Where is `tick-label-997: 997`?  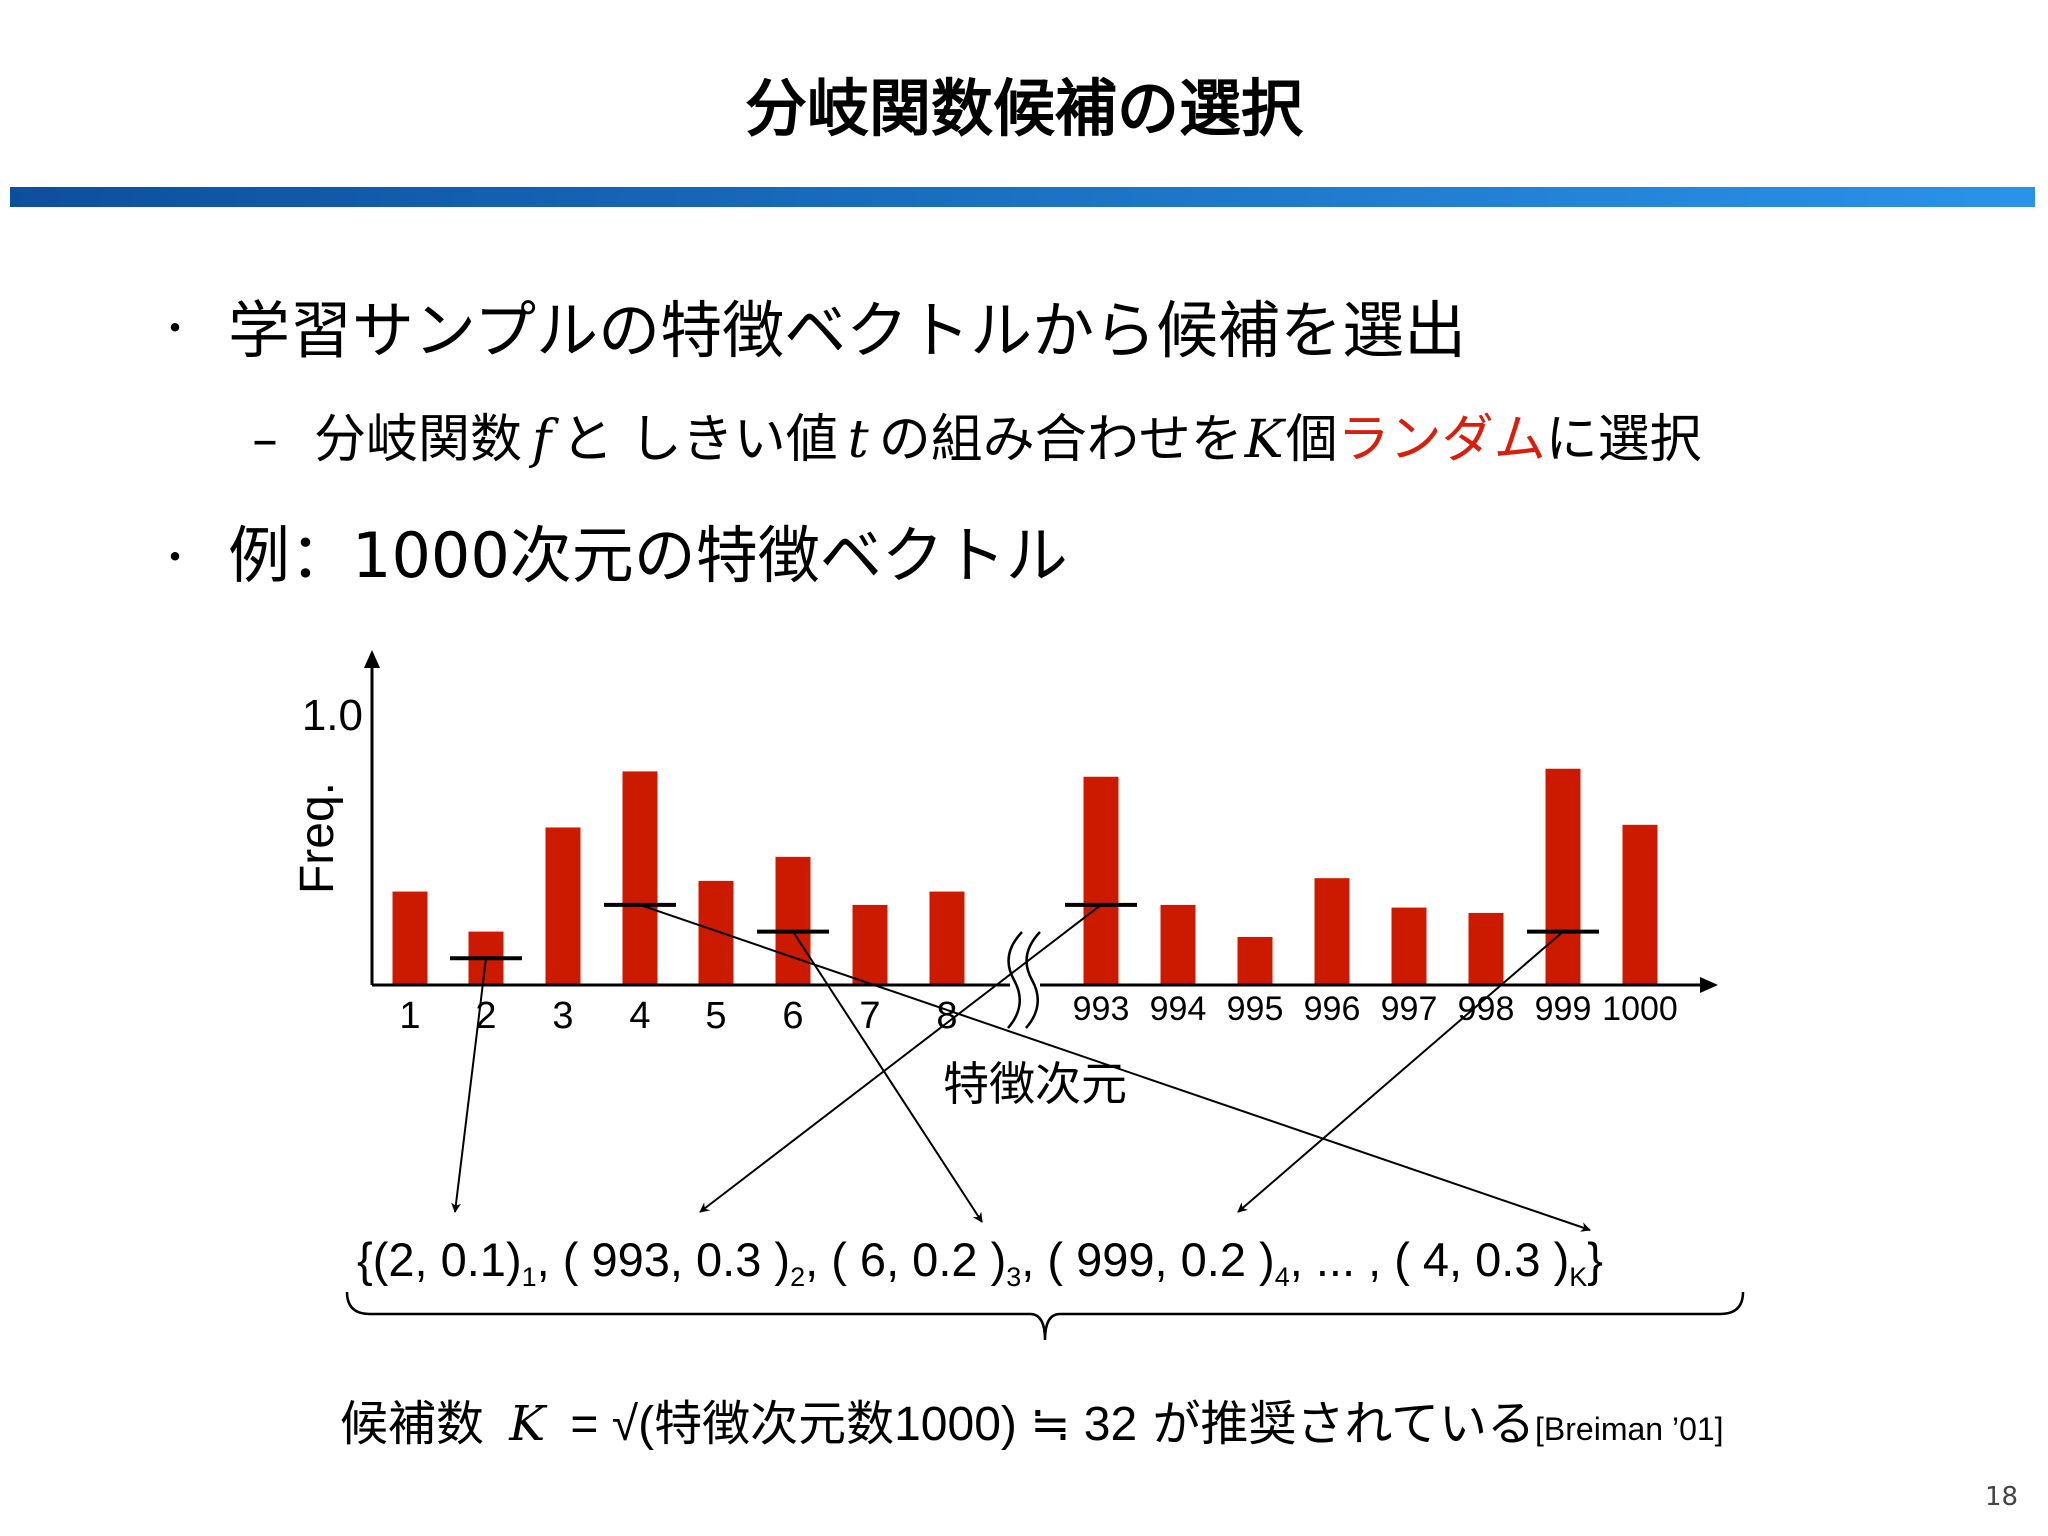 tick-label-997: 997 is located at coordinates (1409, 1009).